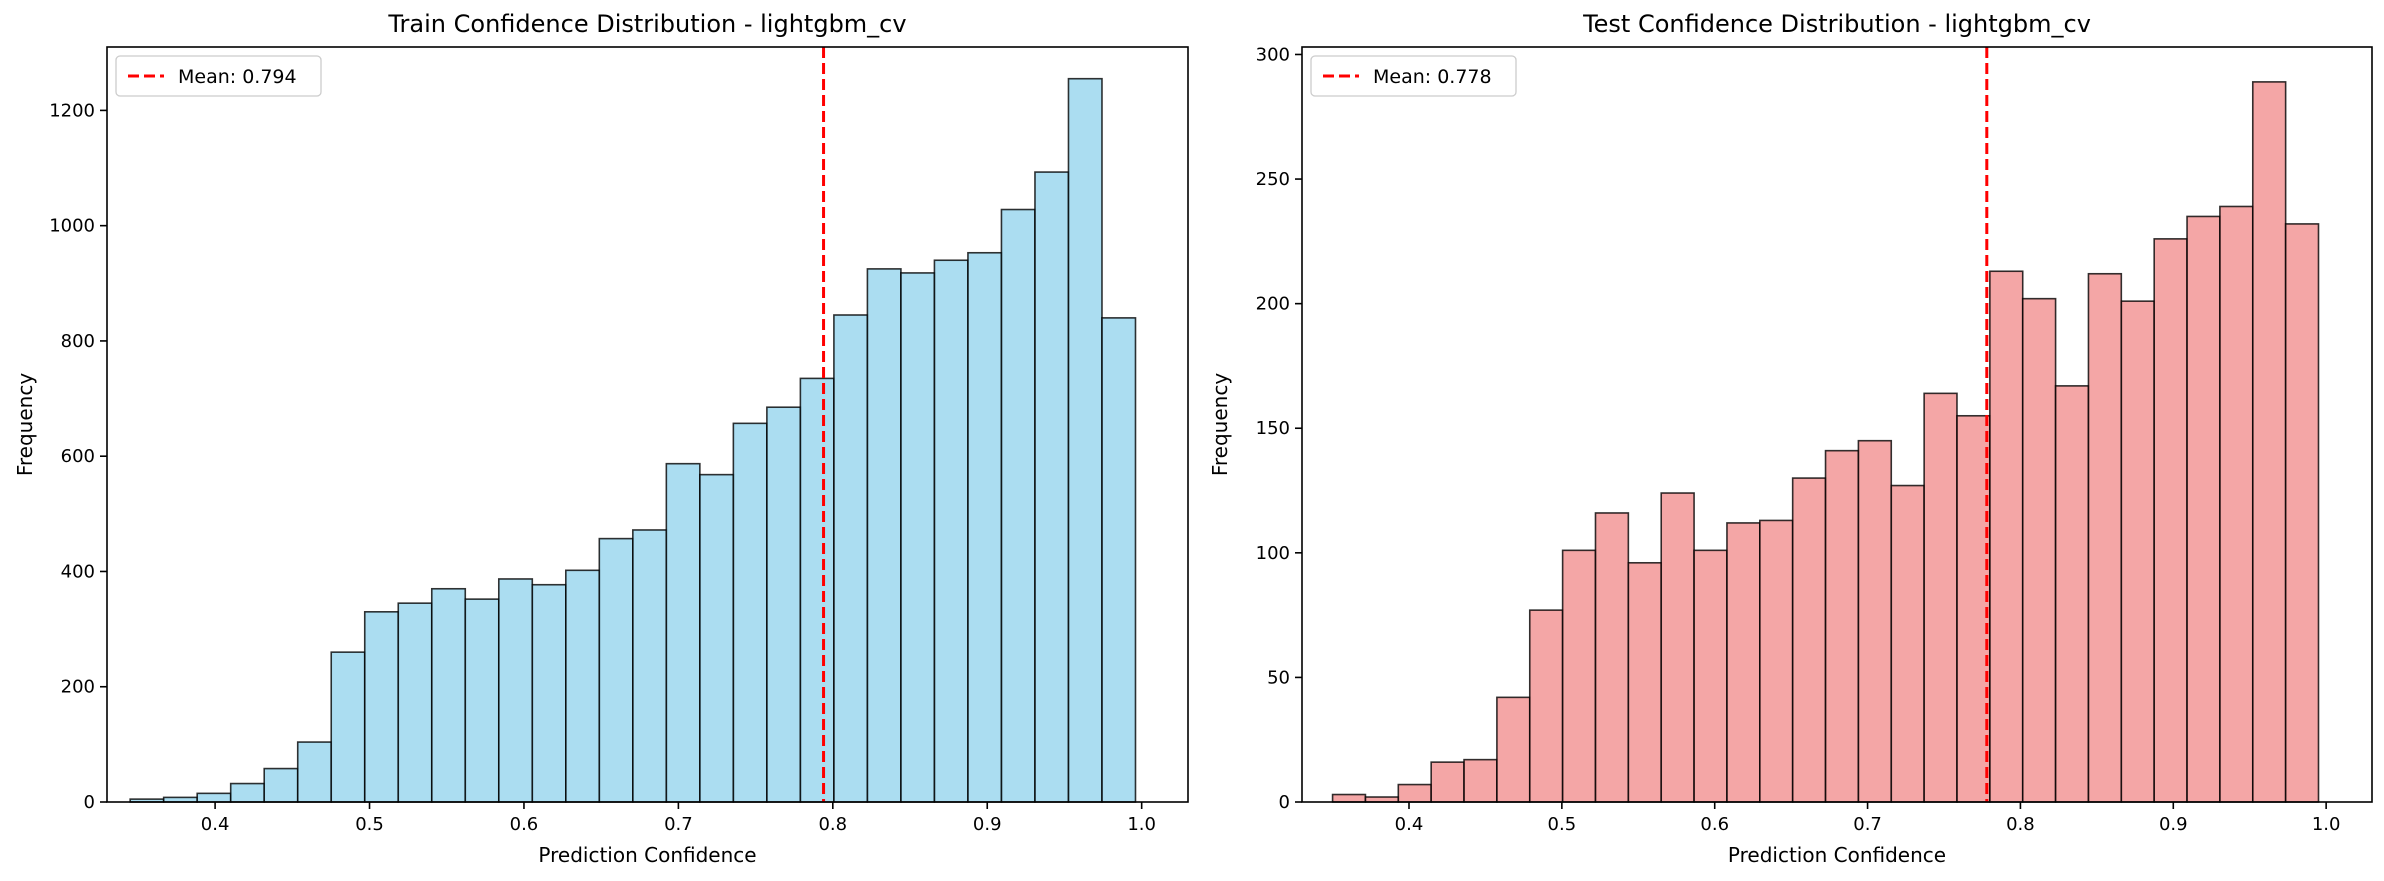 This screenshot has width=2384, height=881. Describe the element at coordinates (72, 226) in the screenshot. I see `y-tick-label: 1000` at that location.